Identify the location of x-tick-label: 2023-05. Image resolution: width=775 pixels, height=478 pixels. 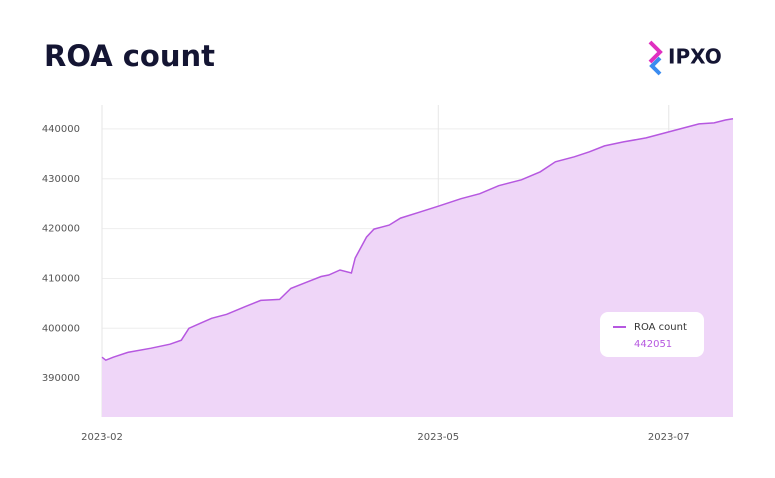
(438, 437).